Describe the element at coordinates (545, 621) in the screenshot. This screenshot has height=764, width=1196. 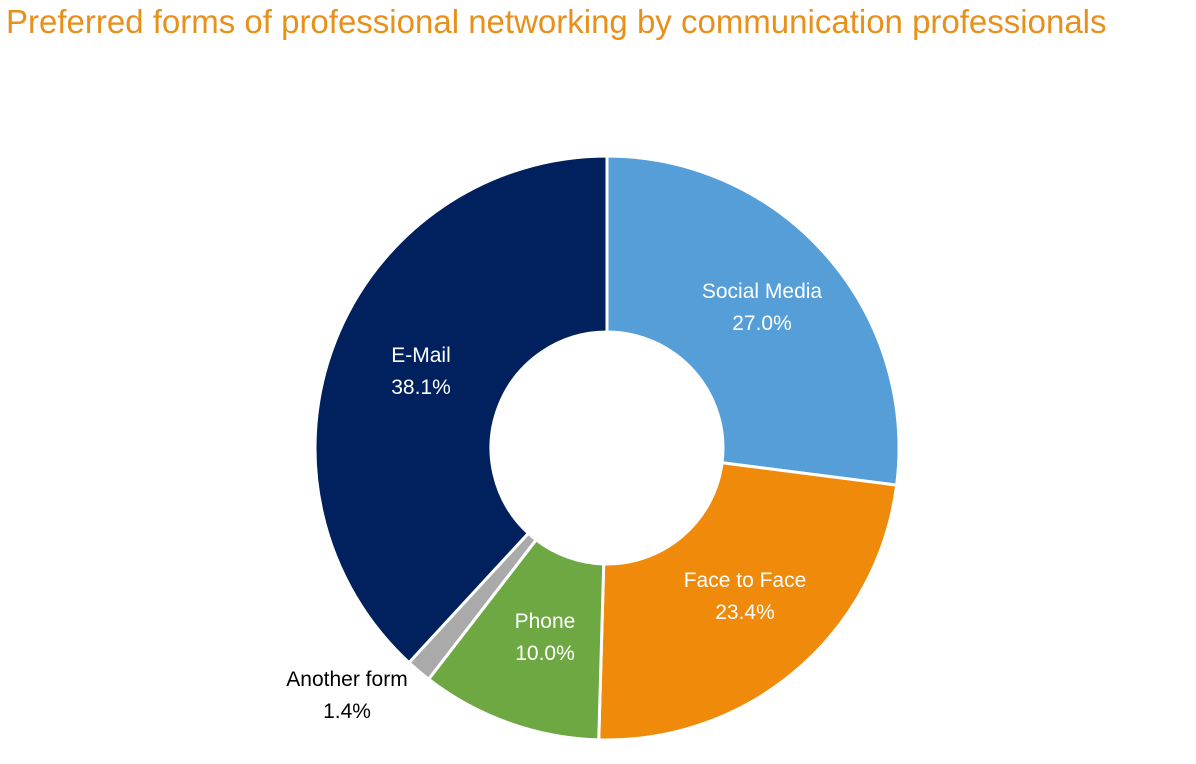
I see `label-phone: Phone` at that location.